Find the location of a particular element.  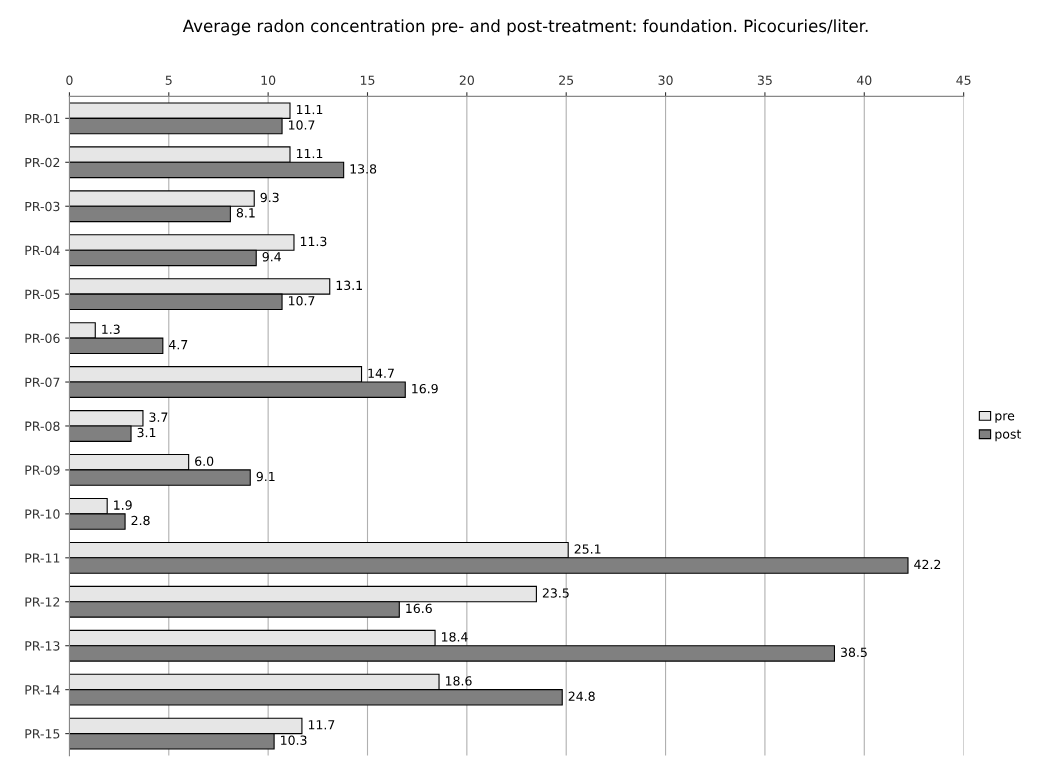

x-tick-label: 40 is located at coordinates (864, 80).